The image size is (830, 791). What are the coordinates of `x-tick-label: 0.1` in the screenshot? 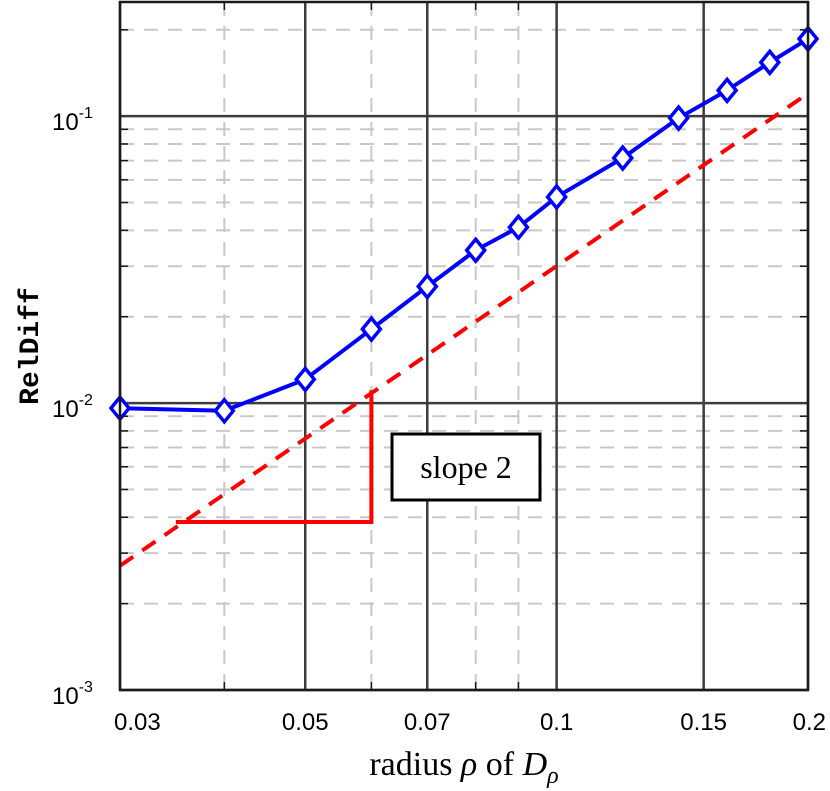 It's located at (556, 722).